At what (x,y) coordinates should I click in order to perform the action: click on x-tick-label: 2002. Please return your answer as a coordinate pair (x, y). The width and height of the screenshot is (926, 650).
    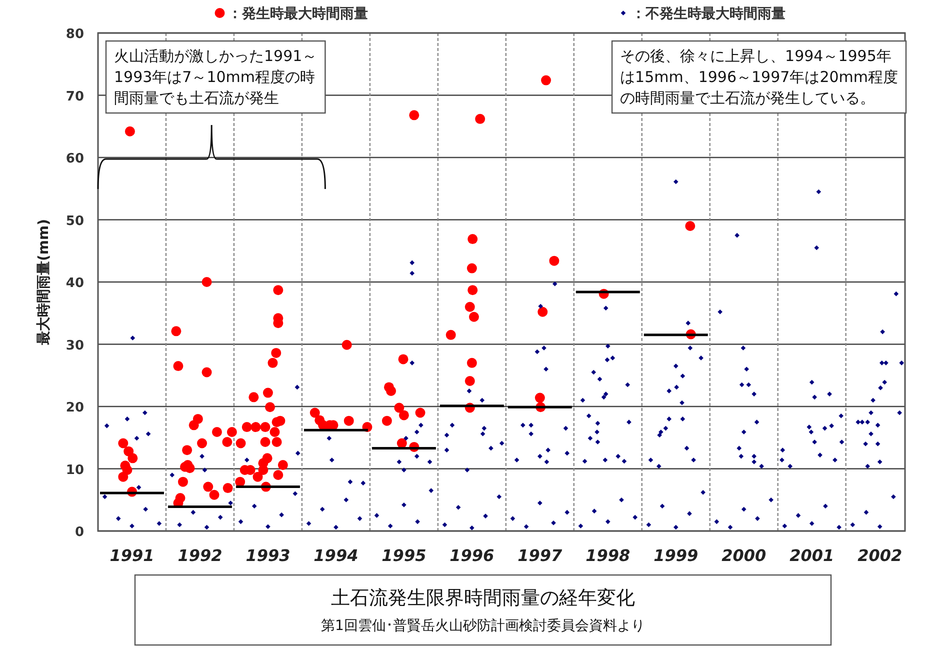
    Looking at the image, I should click on (880, 555).